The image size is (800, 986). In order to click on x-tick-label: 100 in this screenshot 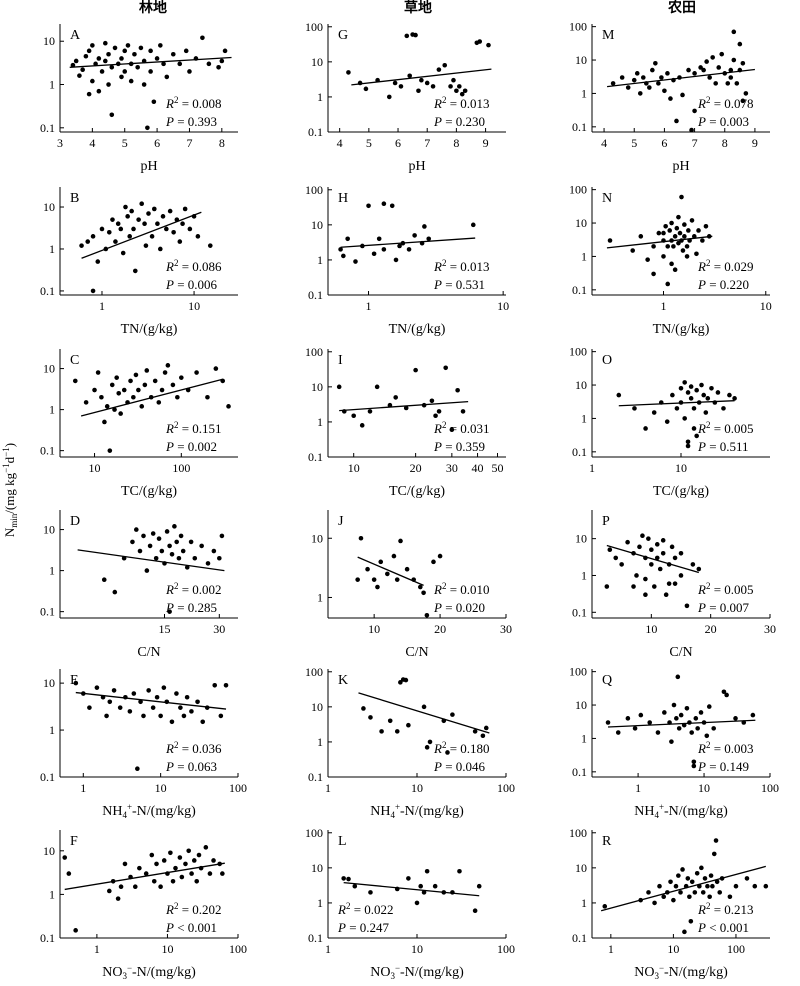, I will do `click(736, 949)`.